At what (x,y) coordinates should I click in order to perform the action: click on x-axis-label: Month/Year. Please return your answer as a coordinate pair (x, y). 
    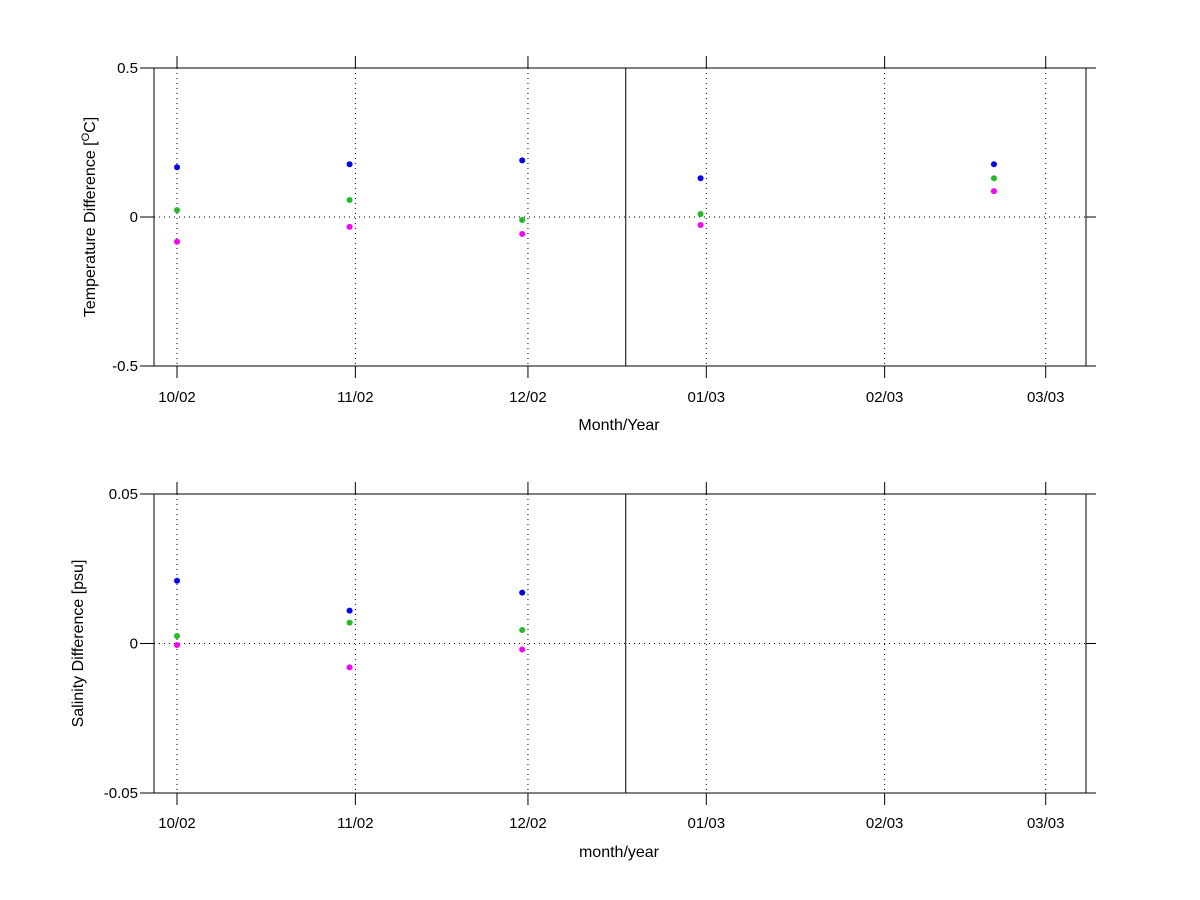
    Looking at the image, I should click on (619, 425).